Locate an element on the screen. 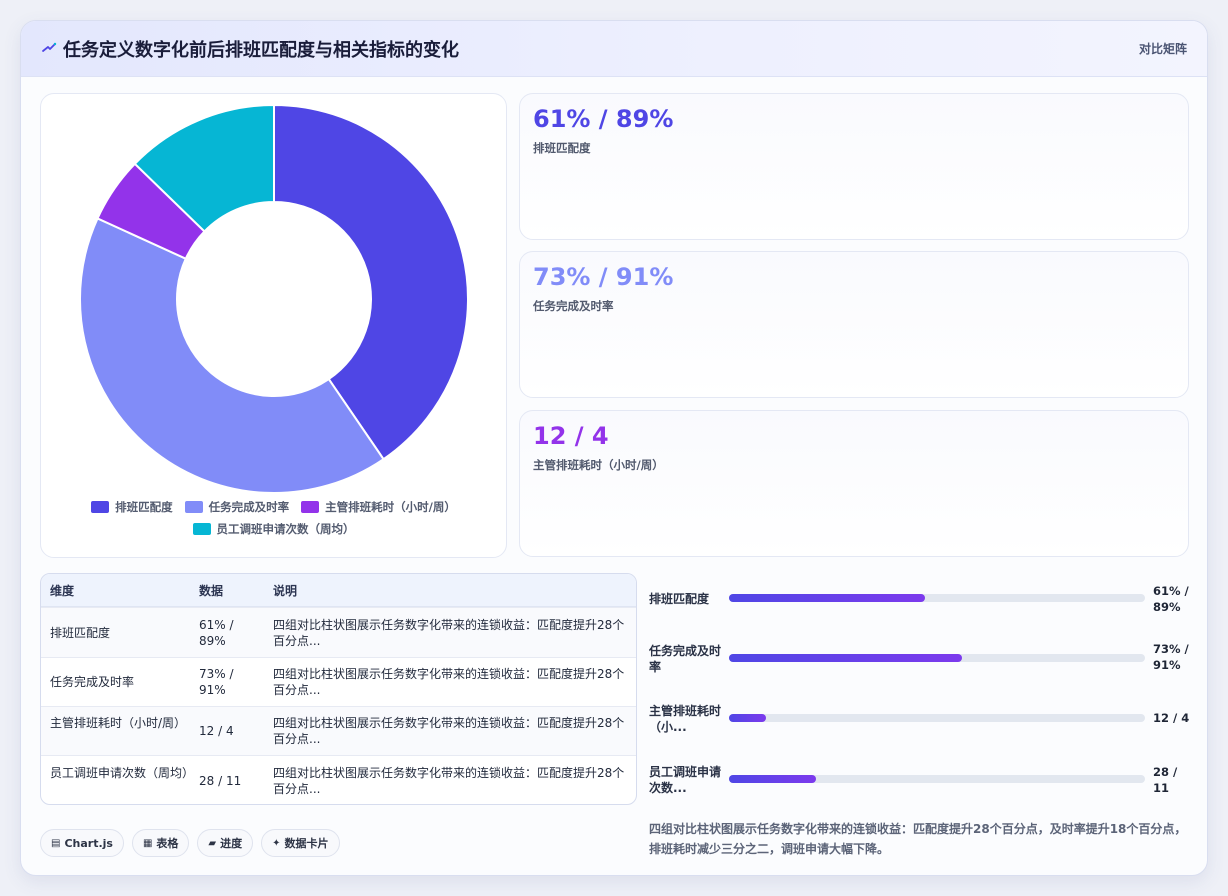  sparkle-icon: ✦ is located at coordinates (276, 843).